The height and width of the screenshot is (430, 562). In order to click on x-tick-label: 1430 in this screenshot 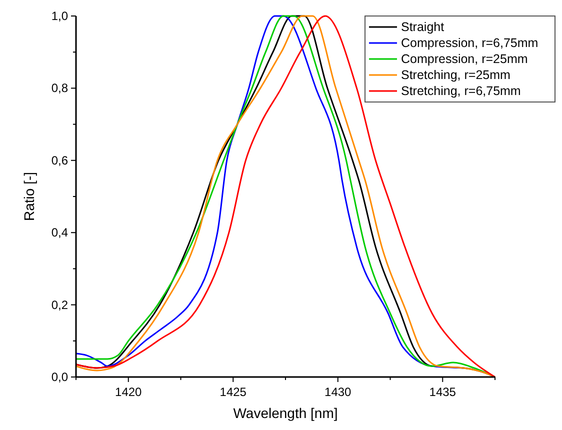, I will do `click(338, 392)`.